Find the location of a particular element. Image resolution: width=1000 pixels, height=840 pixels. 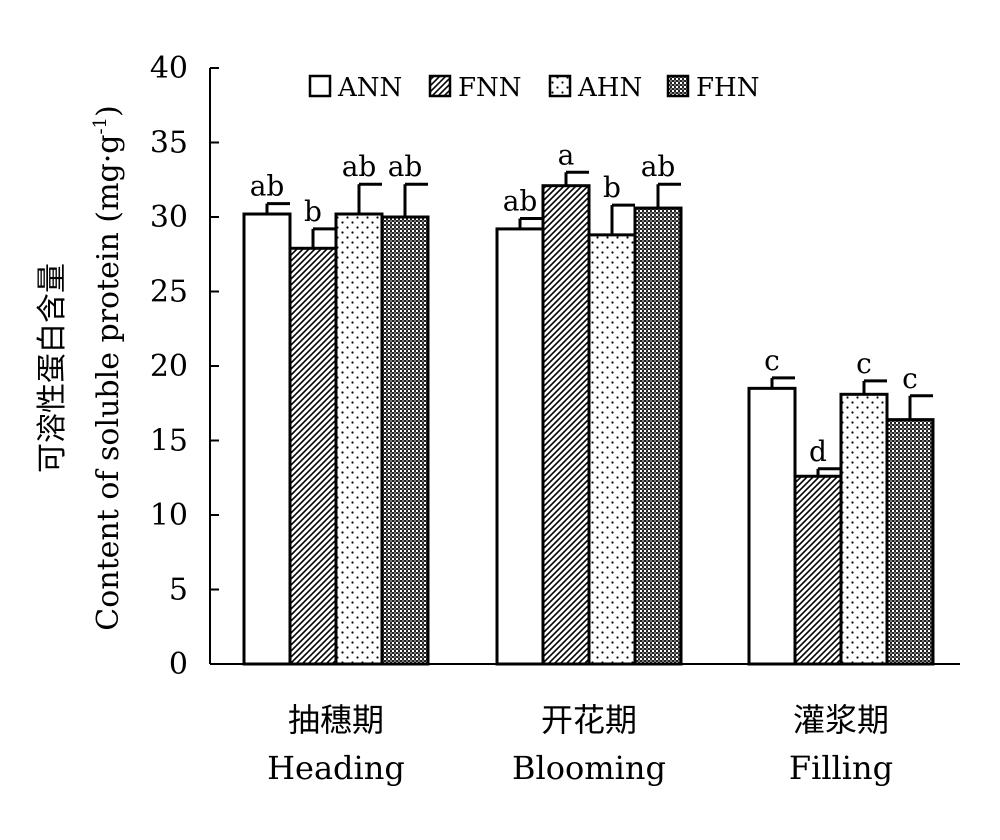

legend-swatch-ann is located at coordinates (320, 86).